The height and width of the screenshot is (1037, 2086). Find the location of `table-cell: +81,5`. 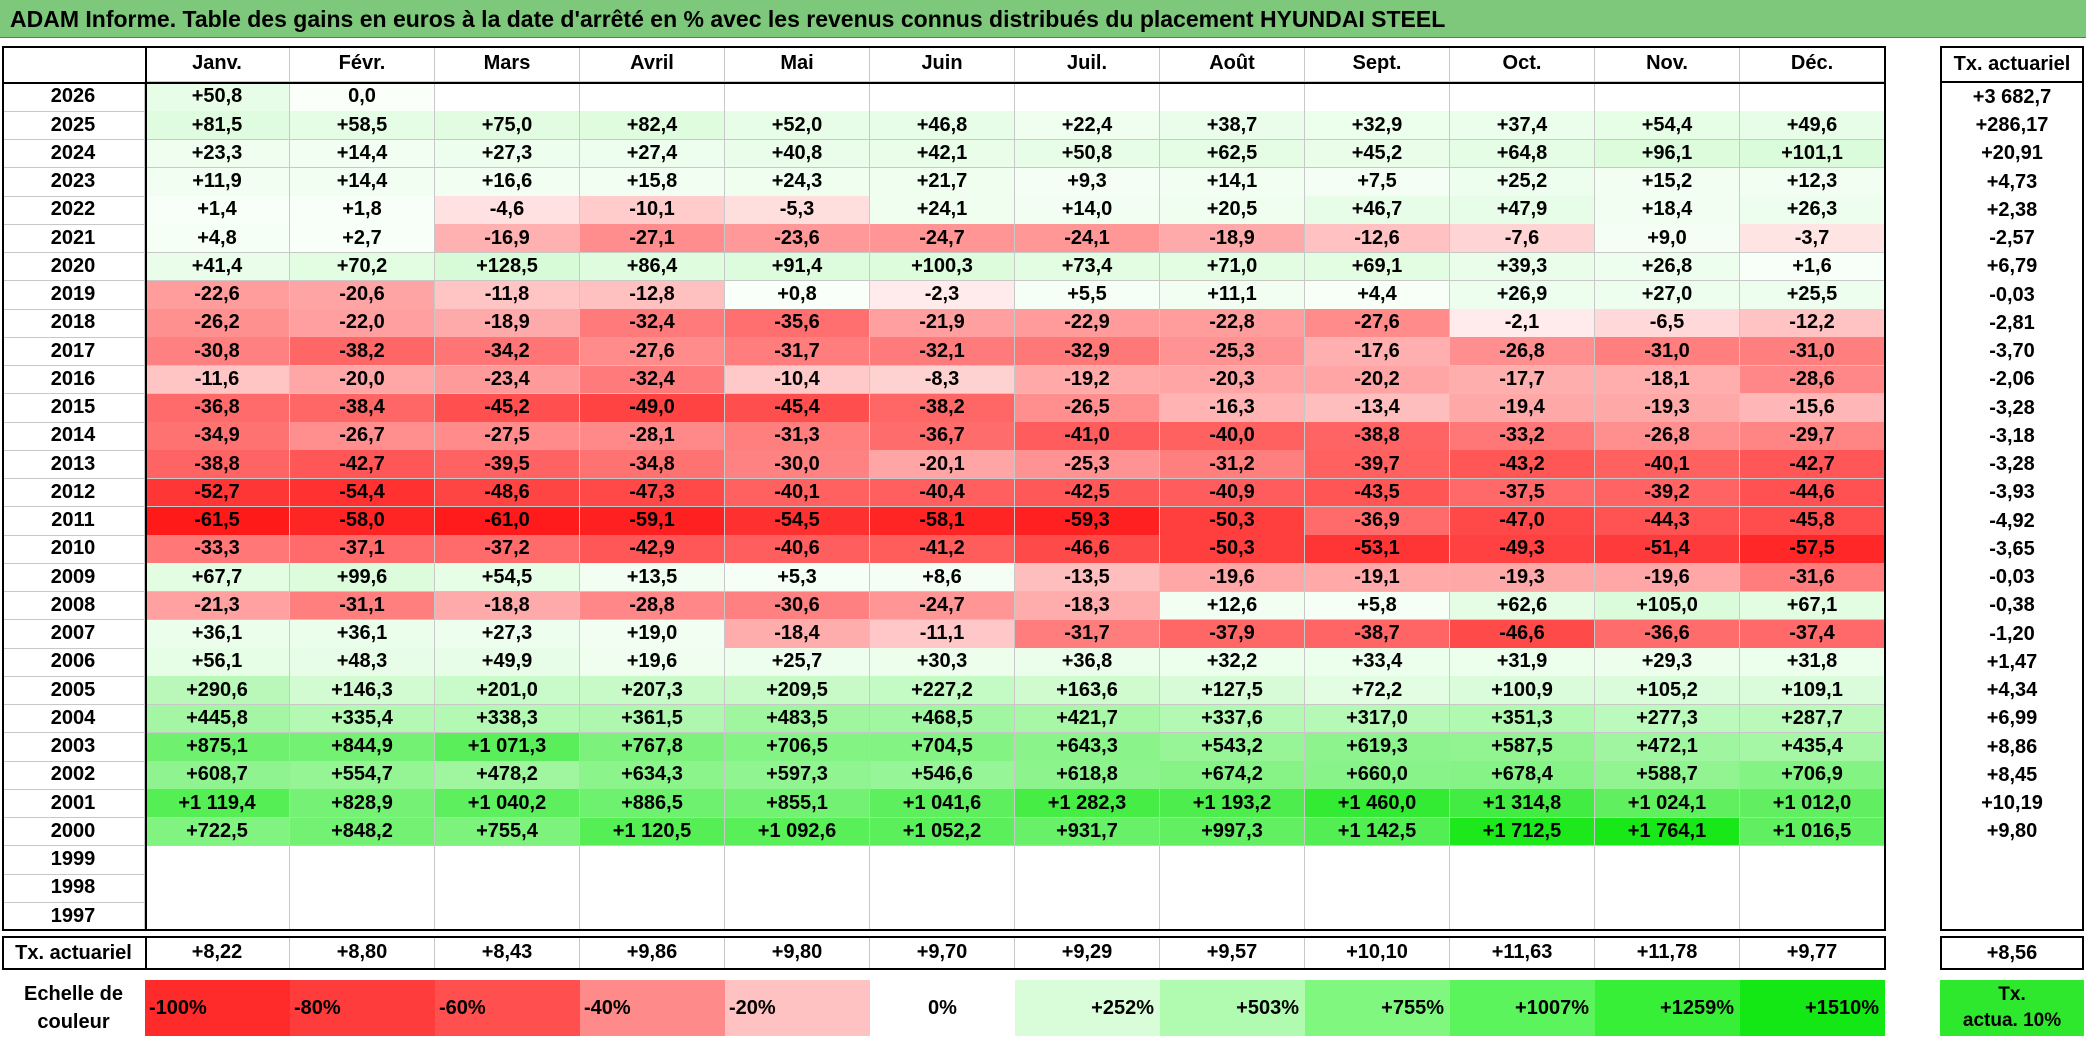

table-cell: +81,5 is located at coordinates (217, 125).